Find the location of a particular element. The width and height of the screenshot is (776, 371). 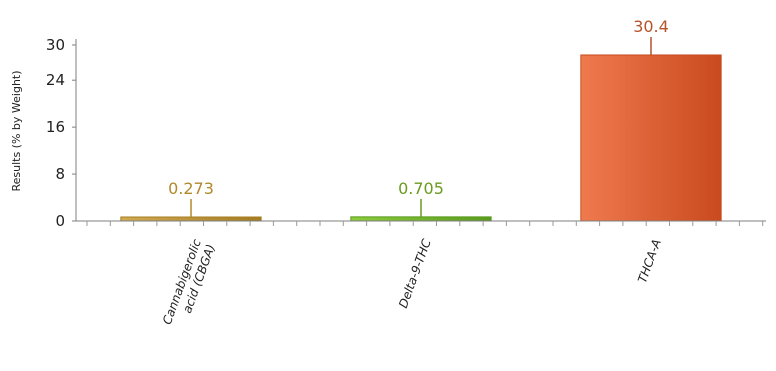

y-tick-label: 16 is located at coordinates (55, 127).